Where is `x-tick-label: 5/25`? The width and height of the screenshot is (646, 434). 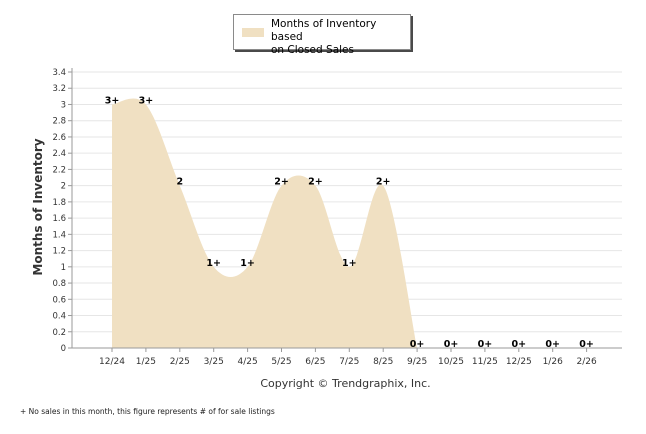
x-tick-label: 5/25 is located at coordinates (281, 362).